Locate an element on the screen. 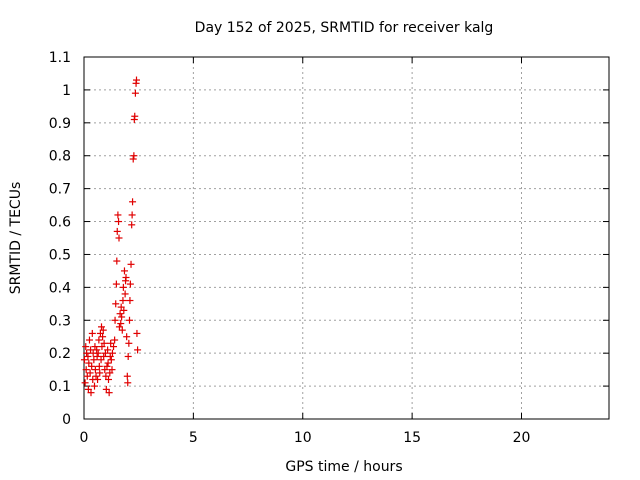 Image resolution: width=640 pixels, height=480 pixels. x-tick-labels: 0 5 10 15 20 is located at coordinates (305, 438).